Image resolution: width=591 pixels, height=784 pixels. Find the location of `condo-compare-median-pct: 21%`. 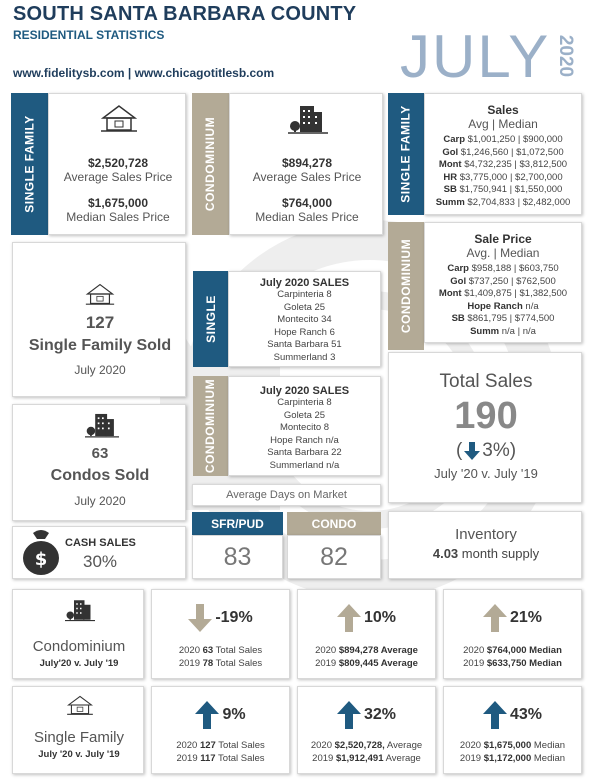

condo-compare-median-pct: 21% is located at coordinates (526, 617).